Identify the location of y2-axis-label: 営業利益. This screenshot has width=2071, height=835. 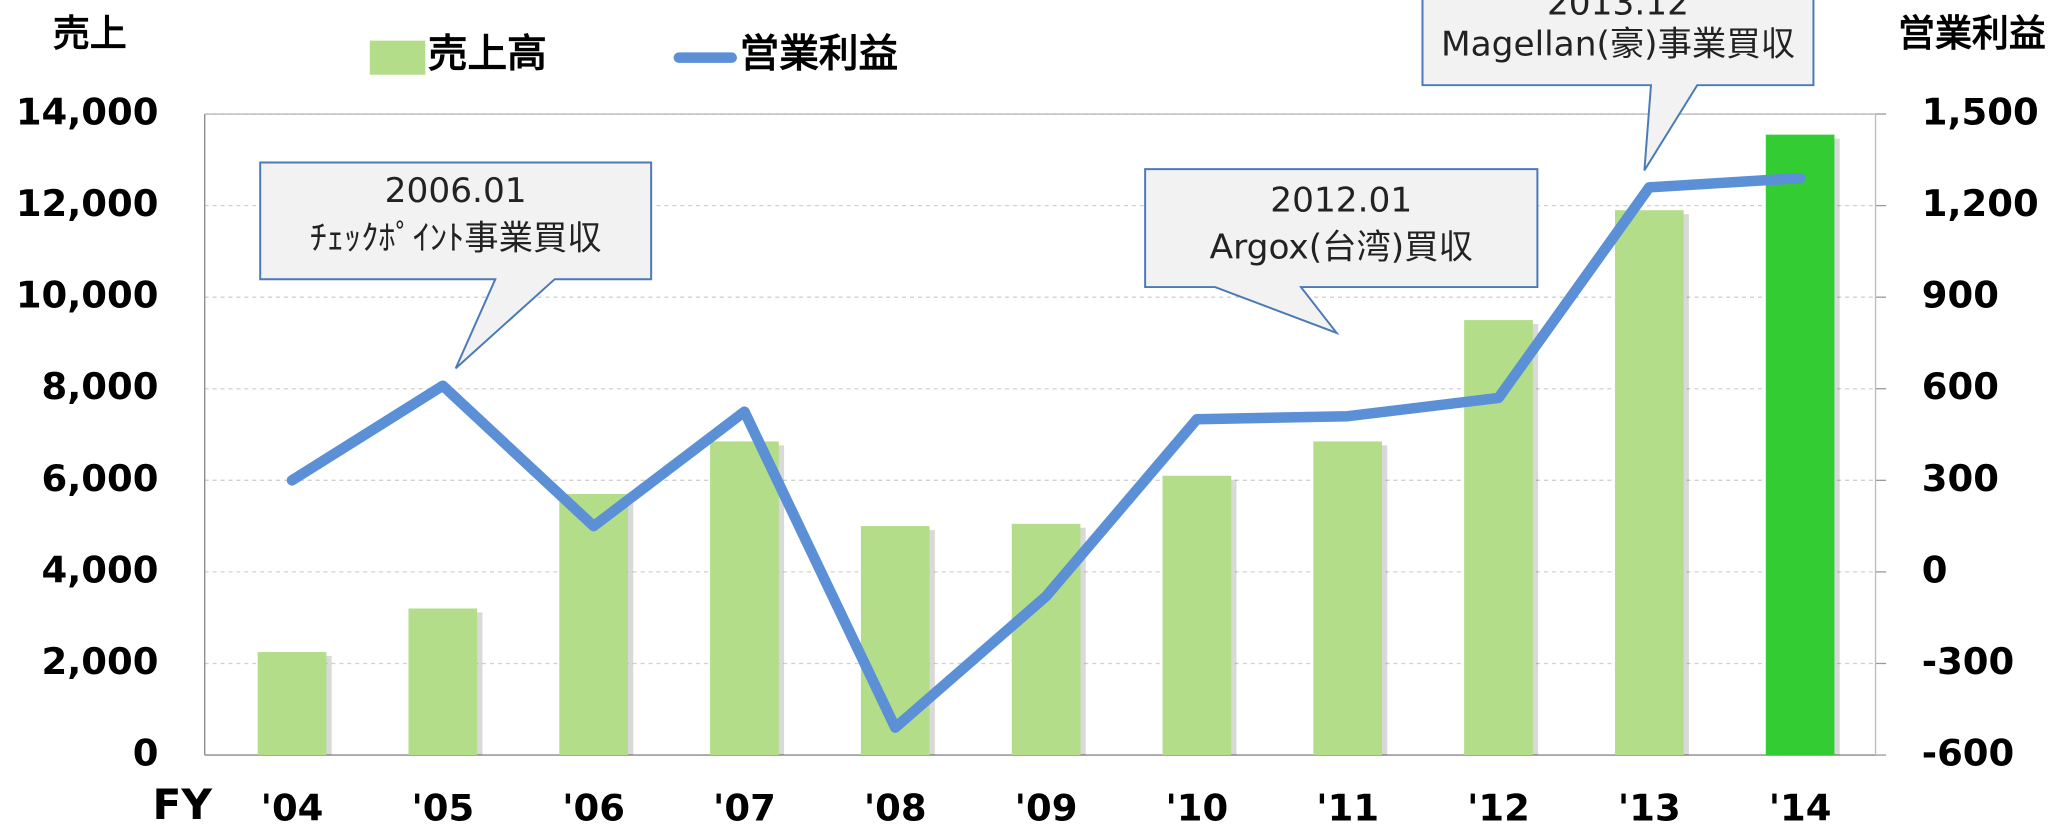
(1972, 33).